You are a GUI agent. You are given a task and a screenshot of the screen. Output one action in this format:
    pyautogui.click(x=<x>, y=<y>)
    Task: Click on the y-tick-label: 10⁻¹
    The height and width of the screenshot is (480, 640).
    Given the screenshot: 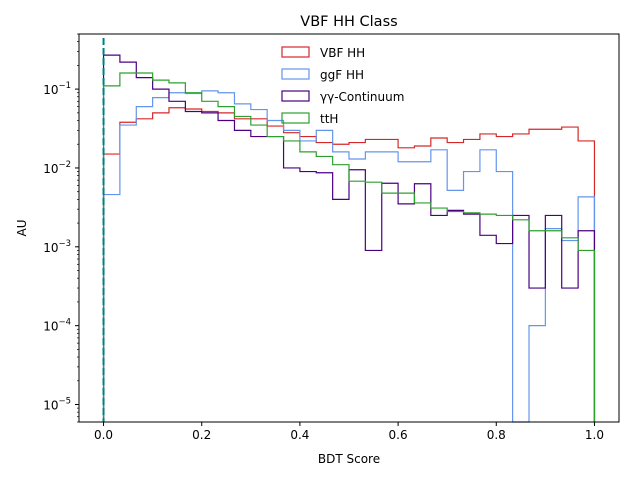 What is the action you would take?
    pyautogui.click(x=57, y=89)
    